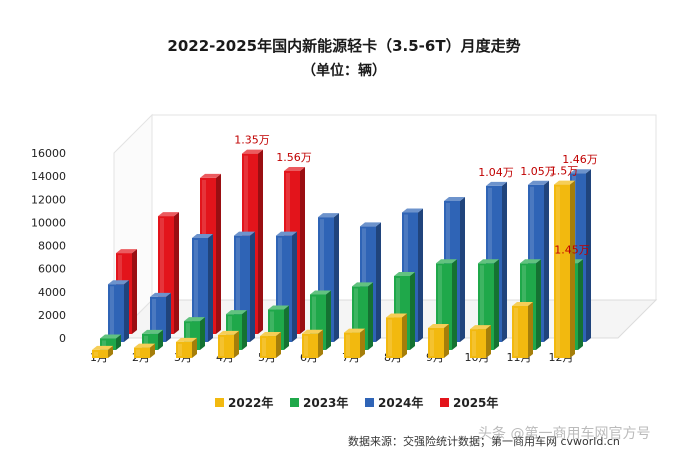  I want to click on legend-label: 2025年, so click(475, 402).